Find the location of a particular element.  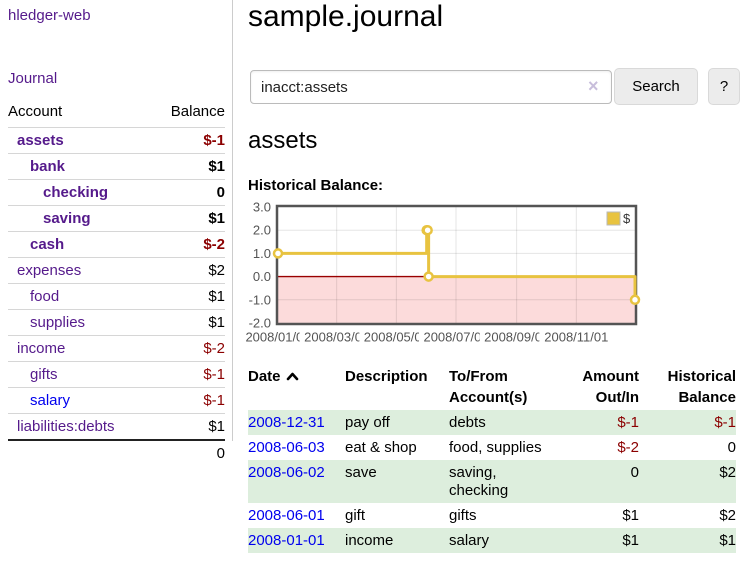

account-row: assets $-1 is located at coordinates (116, 140).